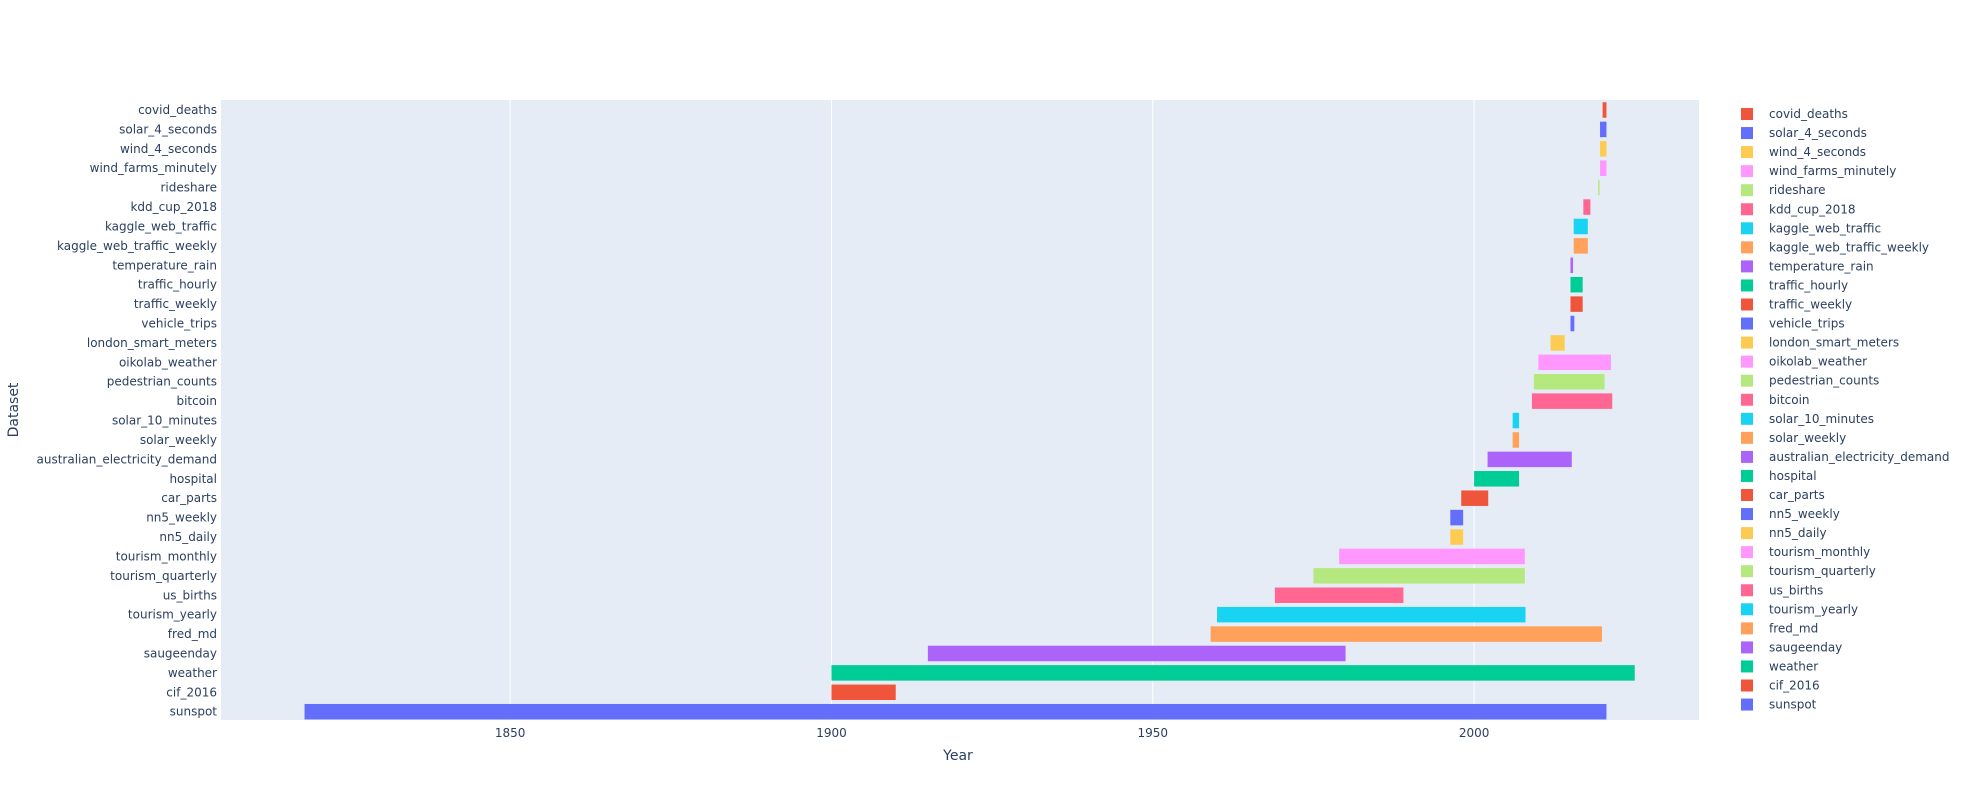  What do you see at coordinates (831, 733) in the screenshot?
I see `x-tick-label: 1900` at bounding box center [831, 733].